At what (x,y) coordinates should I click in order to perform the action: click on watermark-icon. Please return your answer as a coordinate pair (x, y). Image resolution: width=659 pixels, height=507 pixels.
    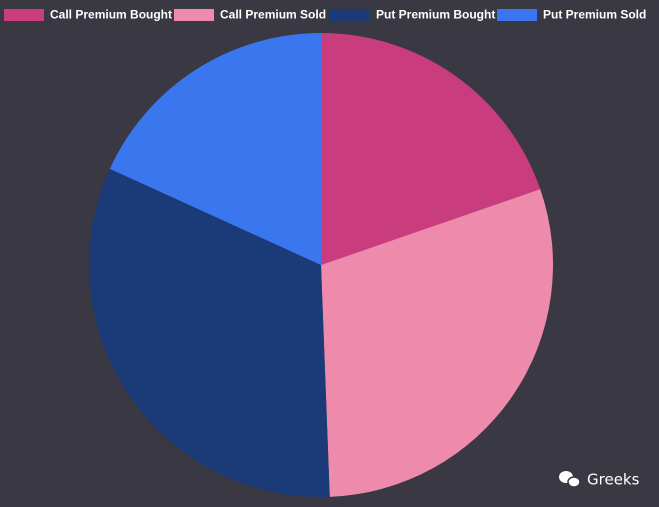
    Looking at the image, I should click on (570, 479).